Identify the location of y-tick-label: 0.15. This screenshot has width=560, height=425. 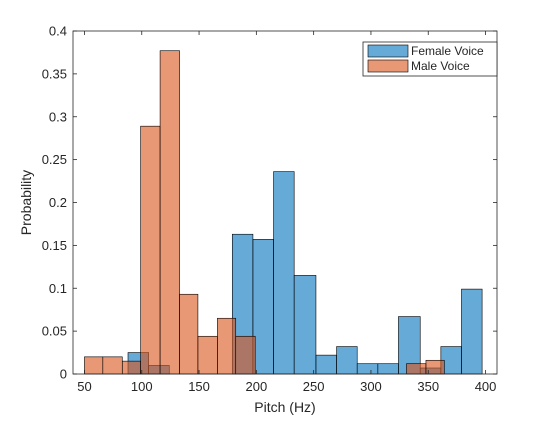
(54, 245).